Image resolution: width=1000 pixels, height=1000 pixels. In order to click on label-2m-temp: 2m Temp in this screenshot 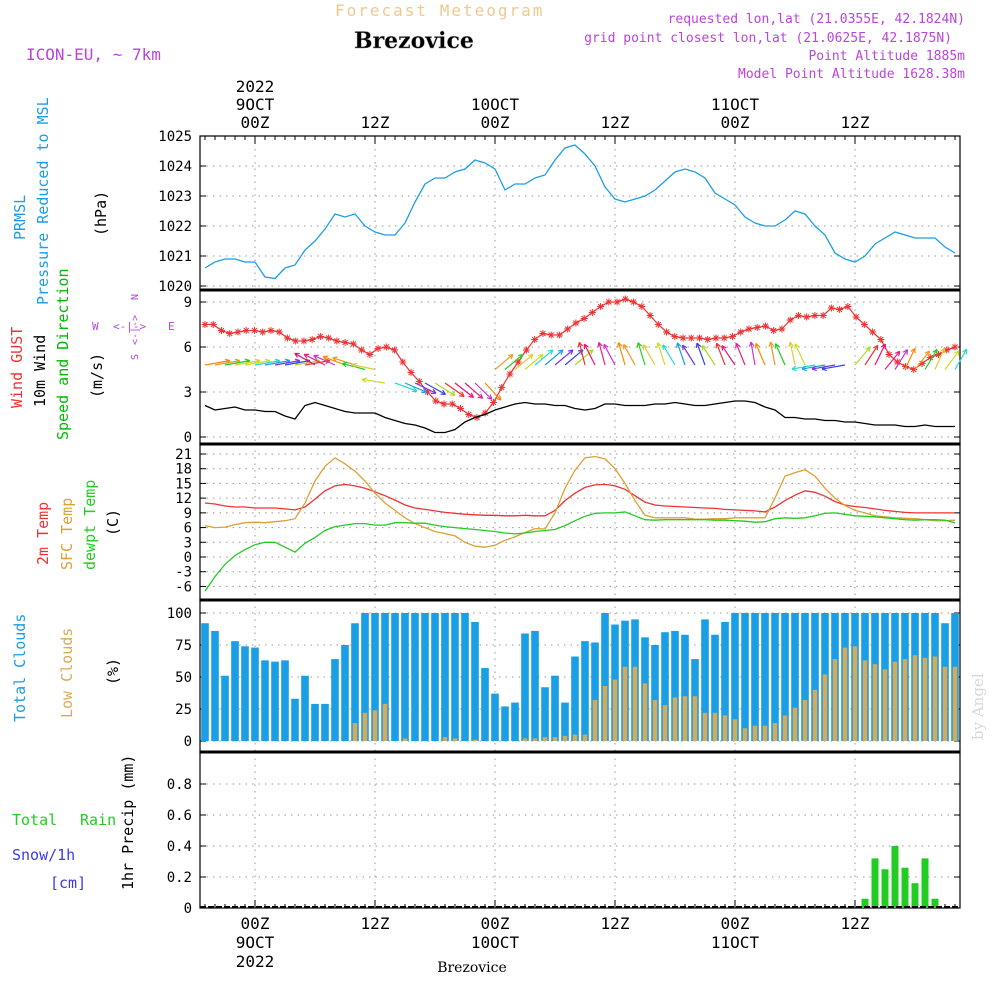, I will do `click(43, 533)`.